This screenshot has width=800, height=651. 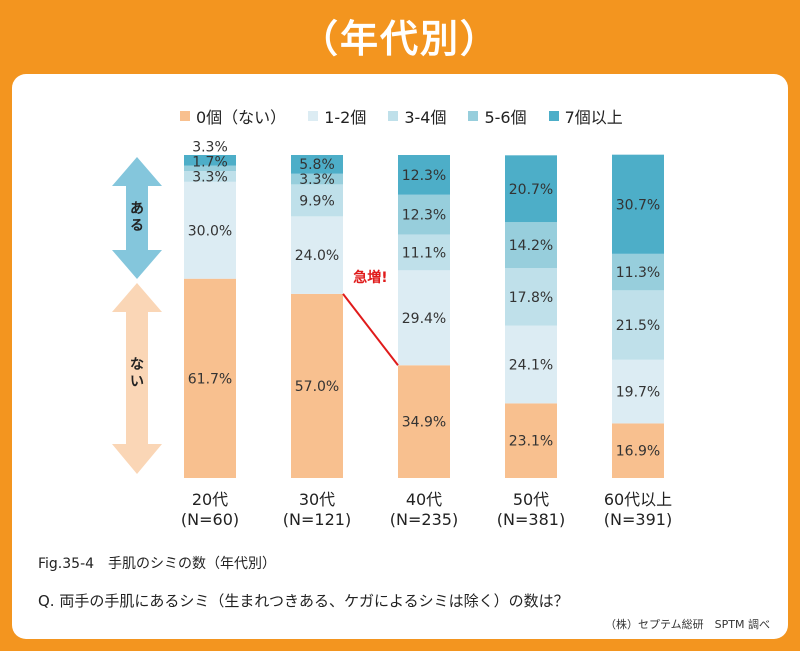 I want to click on data-label: 61.7%, so click(x=210, y=379).